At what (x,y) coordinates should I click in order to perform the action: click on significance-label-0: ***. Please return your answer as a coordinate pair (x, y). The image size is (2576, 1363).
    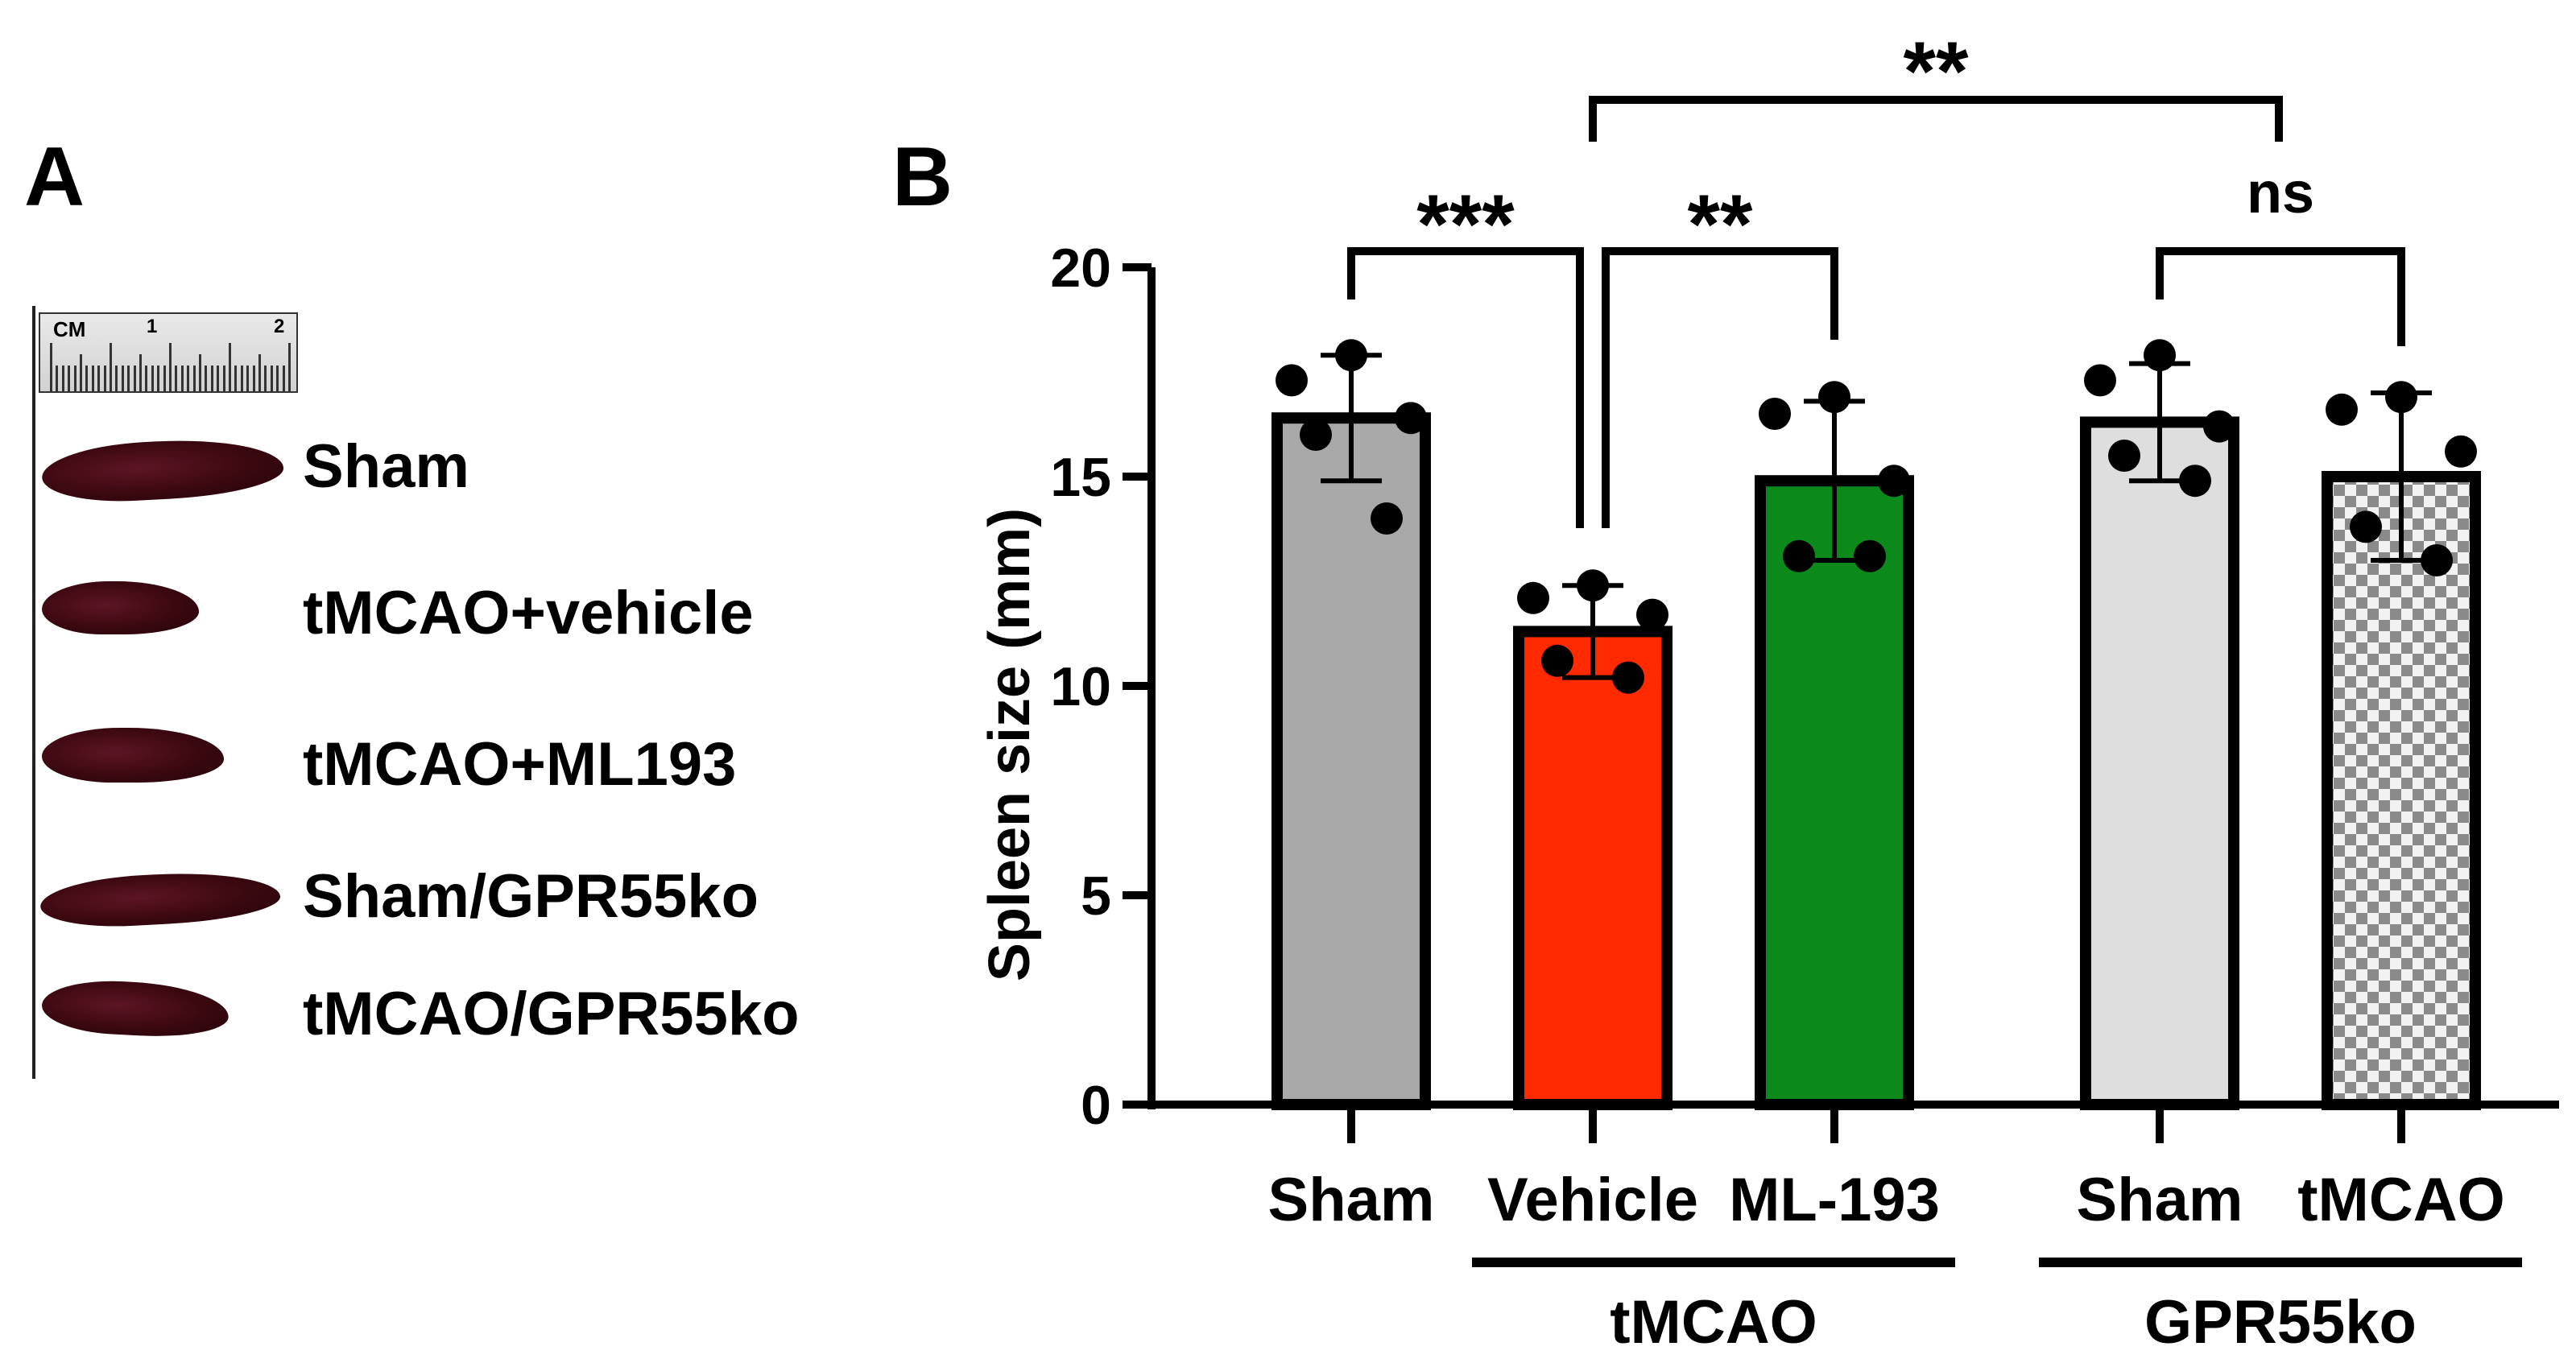
    Looking at the image, I should click on (1465, 224).